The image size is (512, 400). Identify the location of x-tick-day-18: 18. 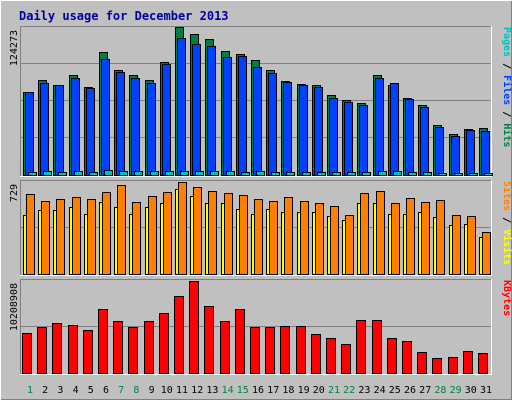
(288, 390).